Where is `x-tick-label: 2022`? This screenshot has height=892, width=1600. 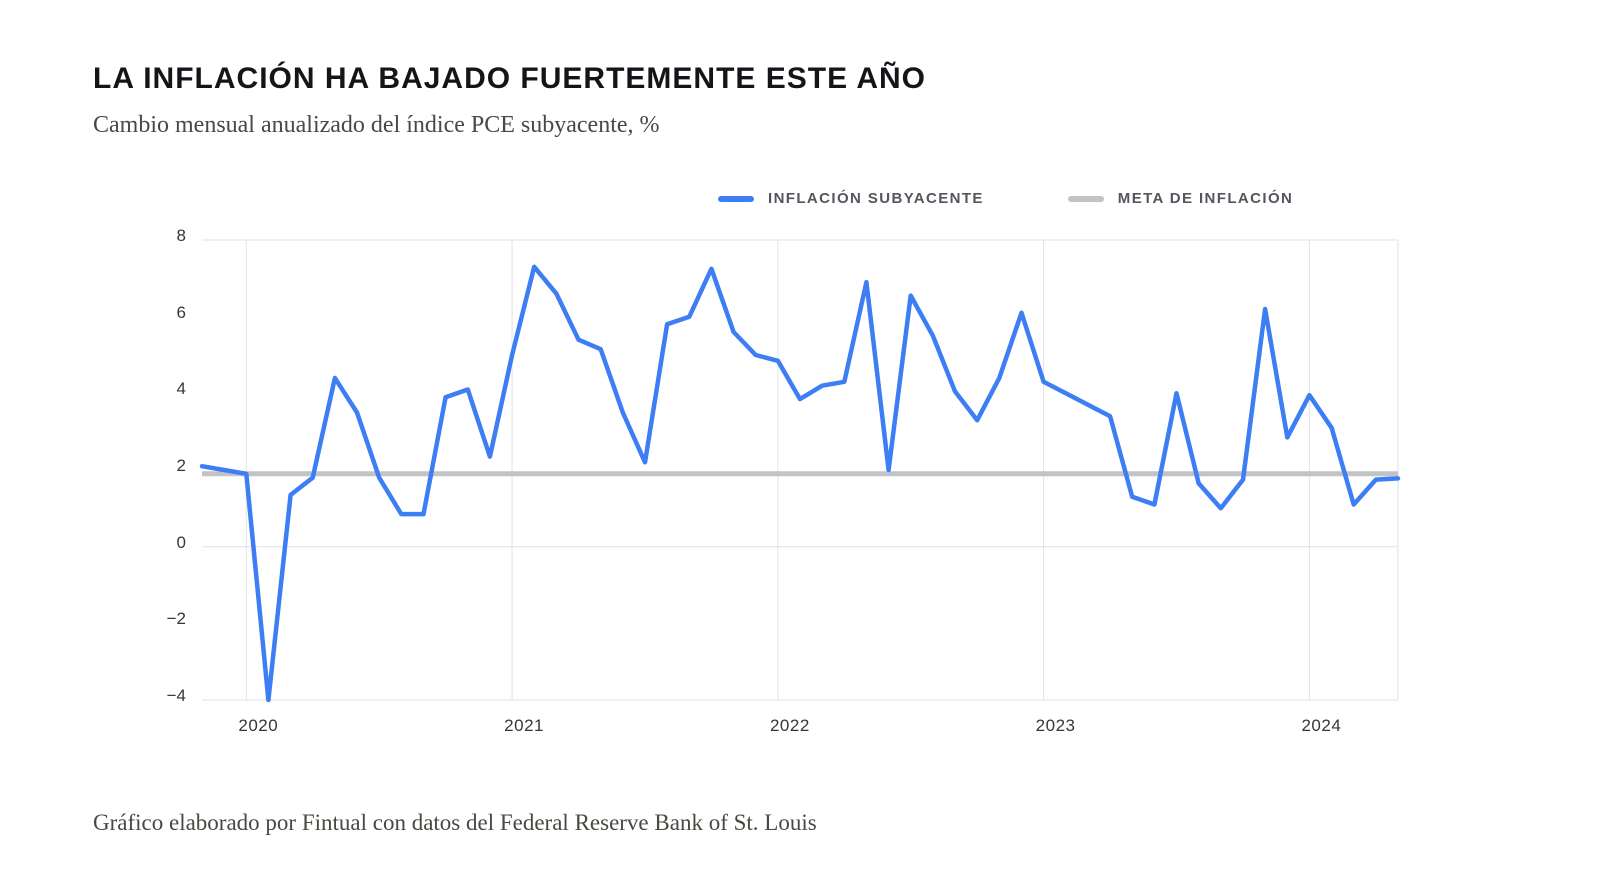
x-tick-label: 2022 is located at coordinates (789, 725).